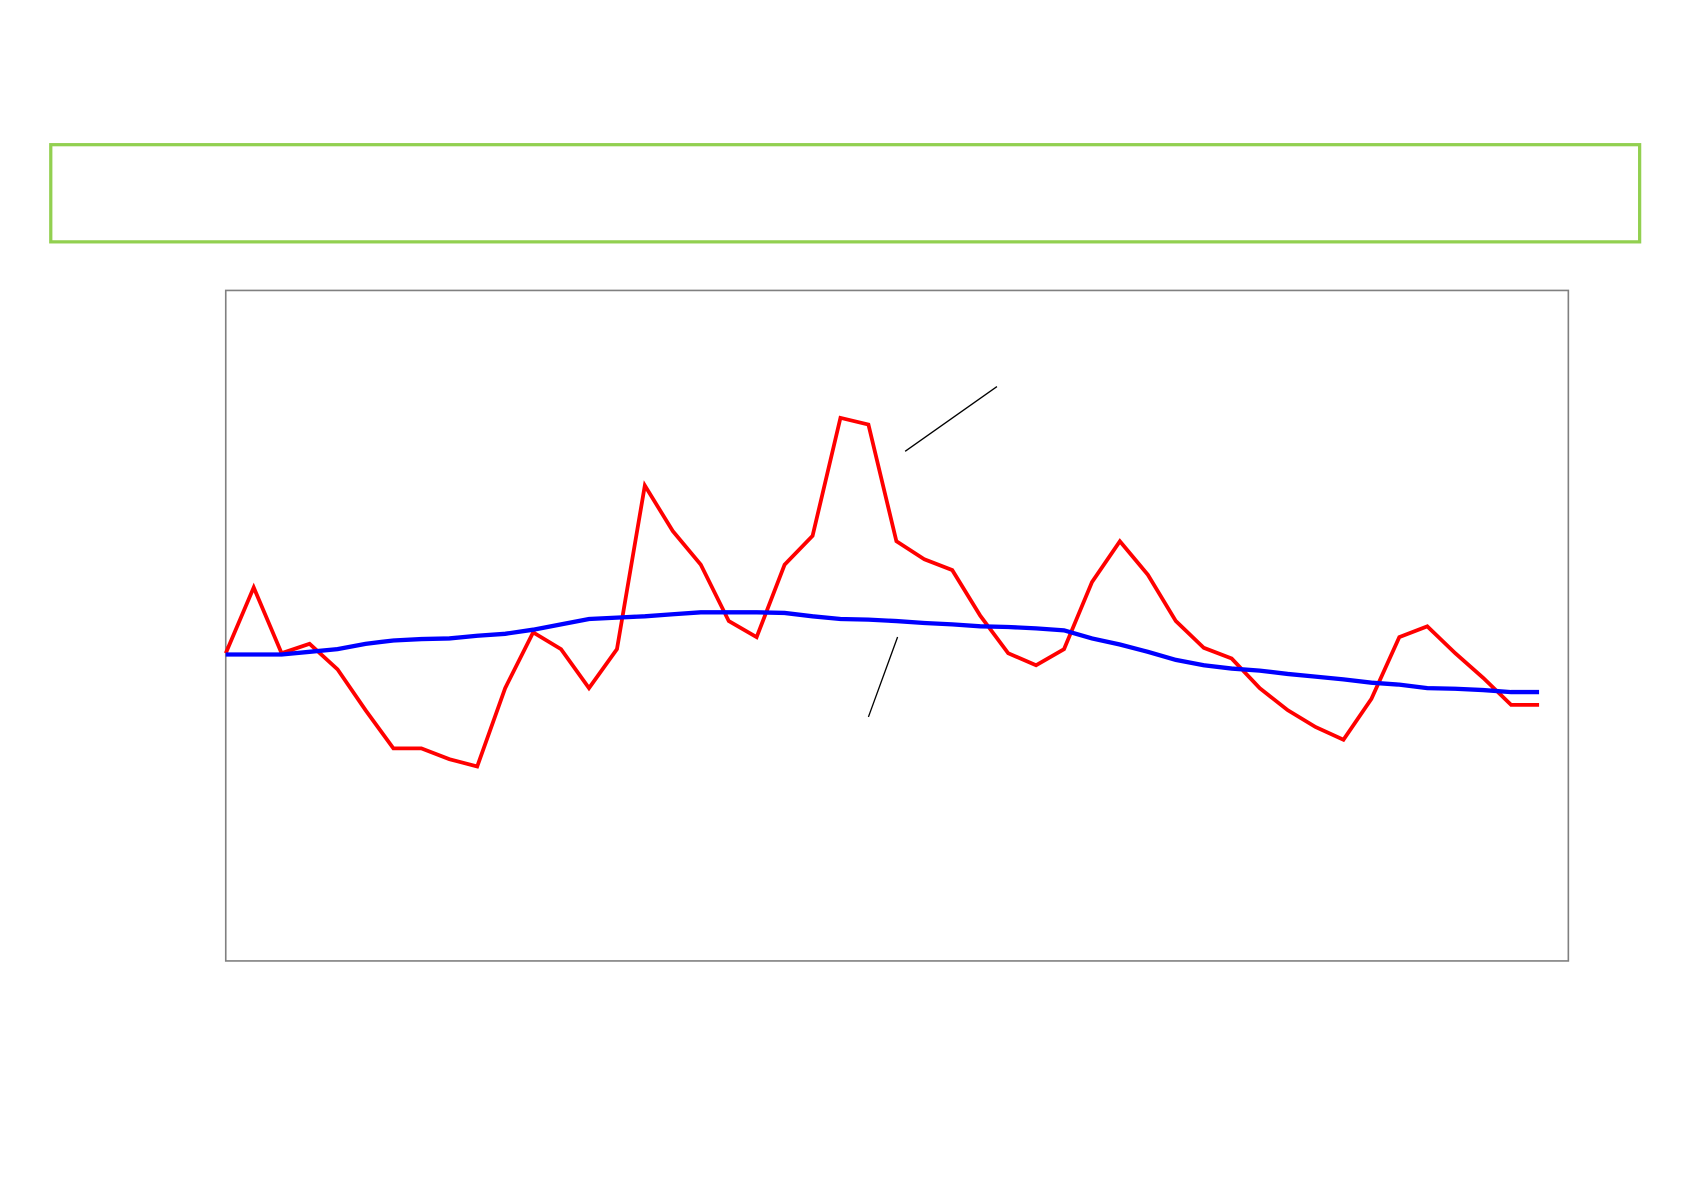 The height and width of the screenshot is (1192, 1685). Describe the element at coordinates (845, 193) in the screenshot. I see `title-box` at that location.